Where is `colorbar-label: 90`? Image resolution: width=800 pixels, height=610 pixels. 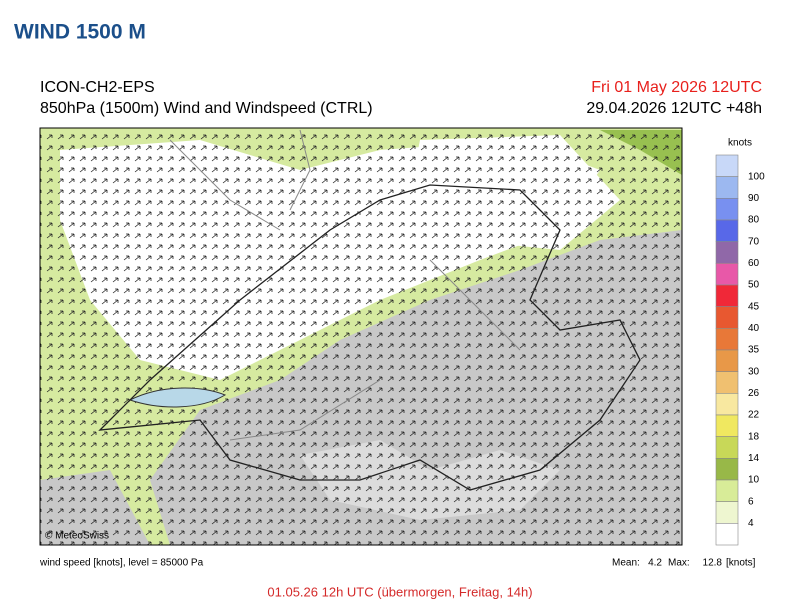
colorbar-label: 90 is located at coordinates (754, 198).